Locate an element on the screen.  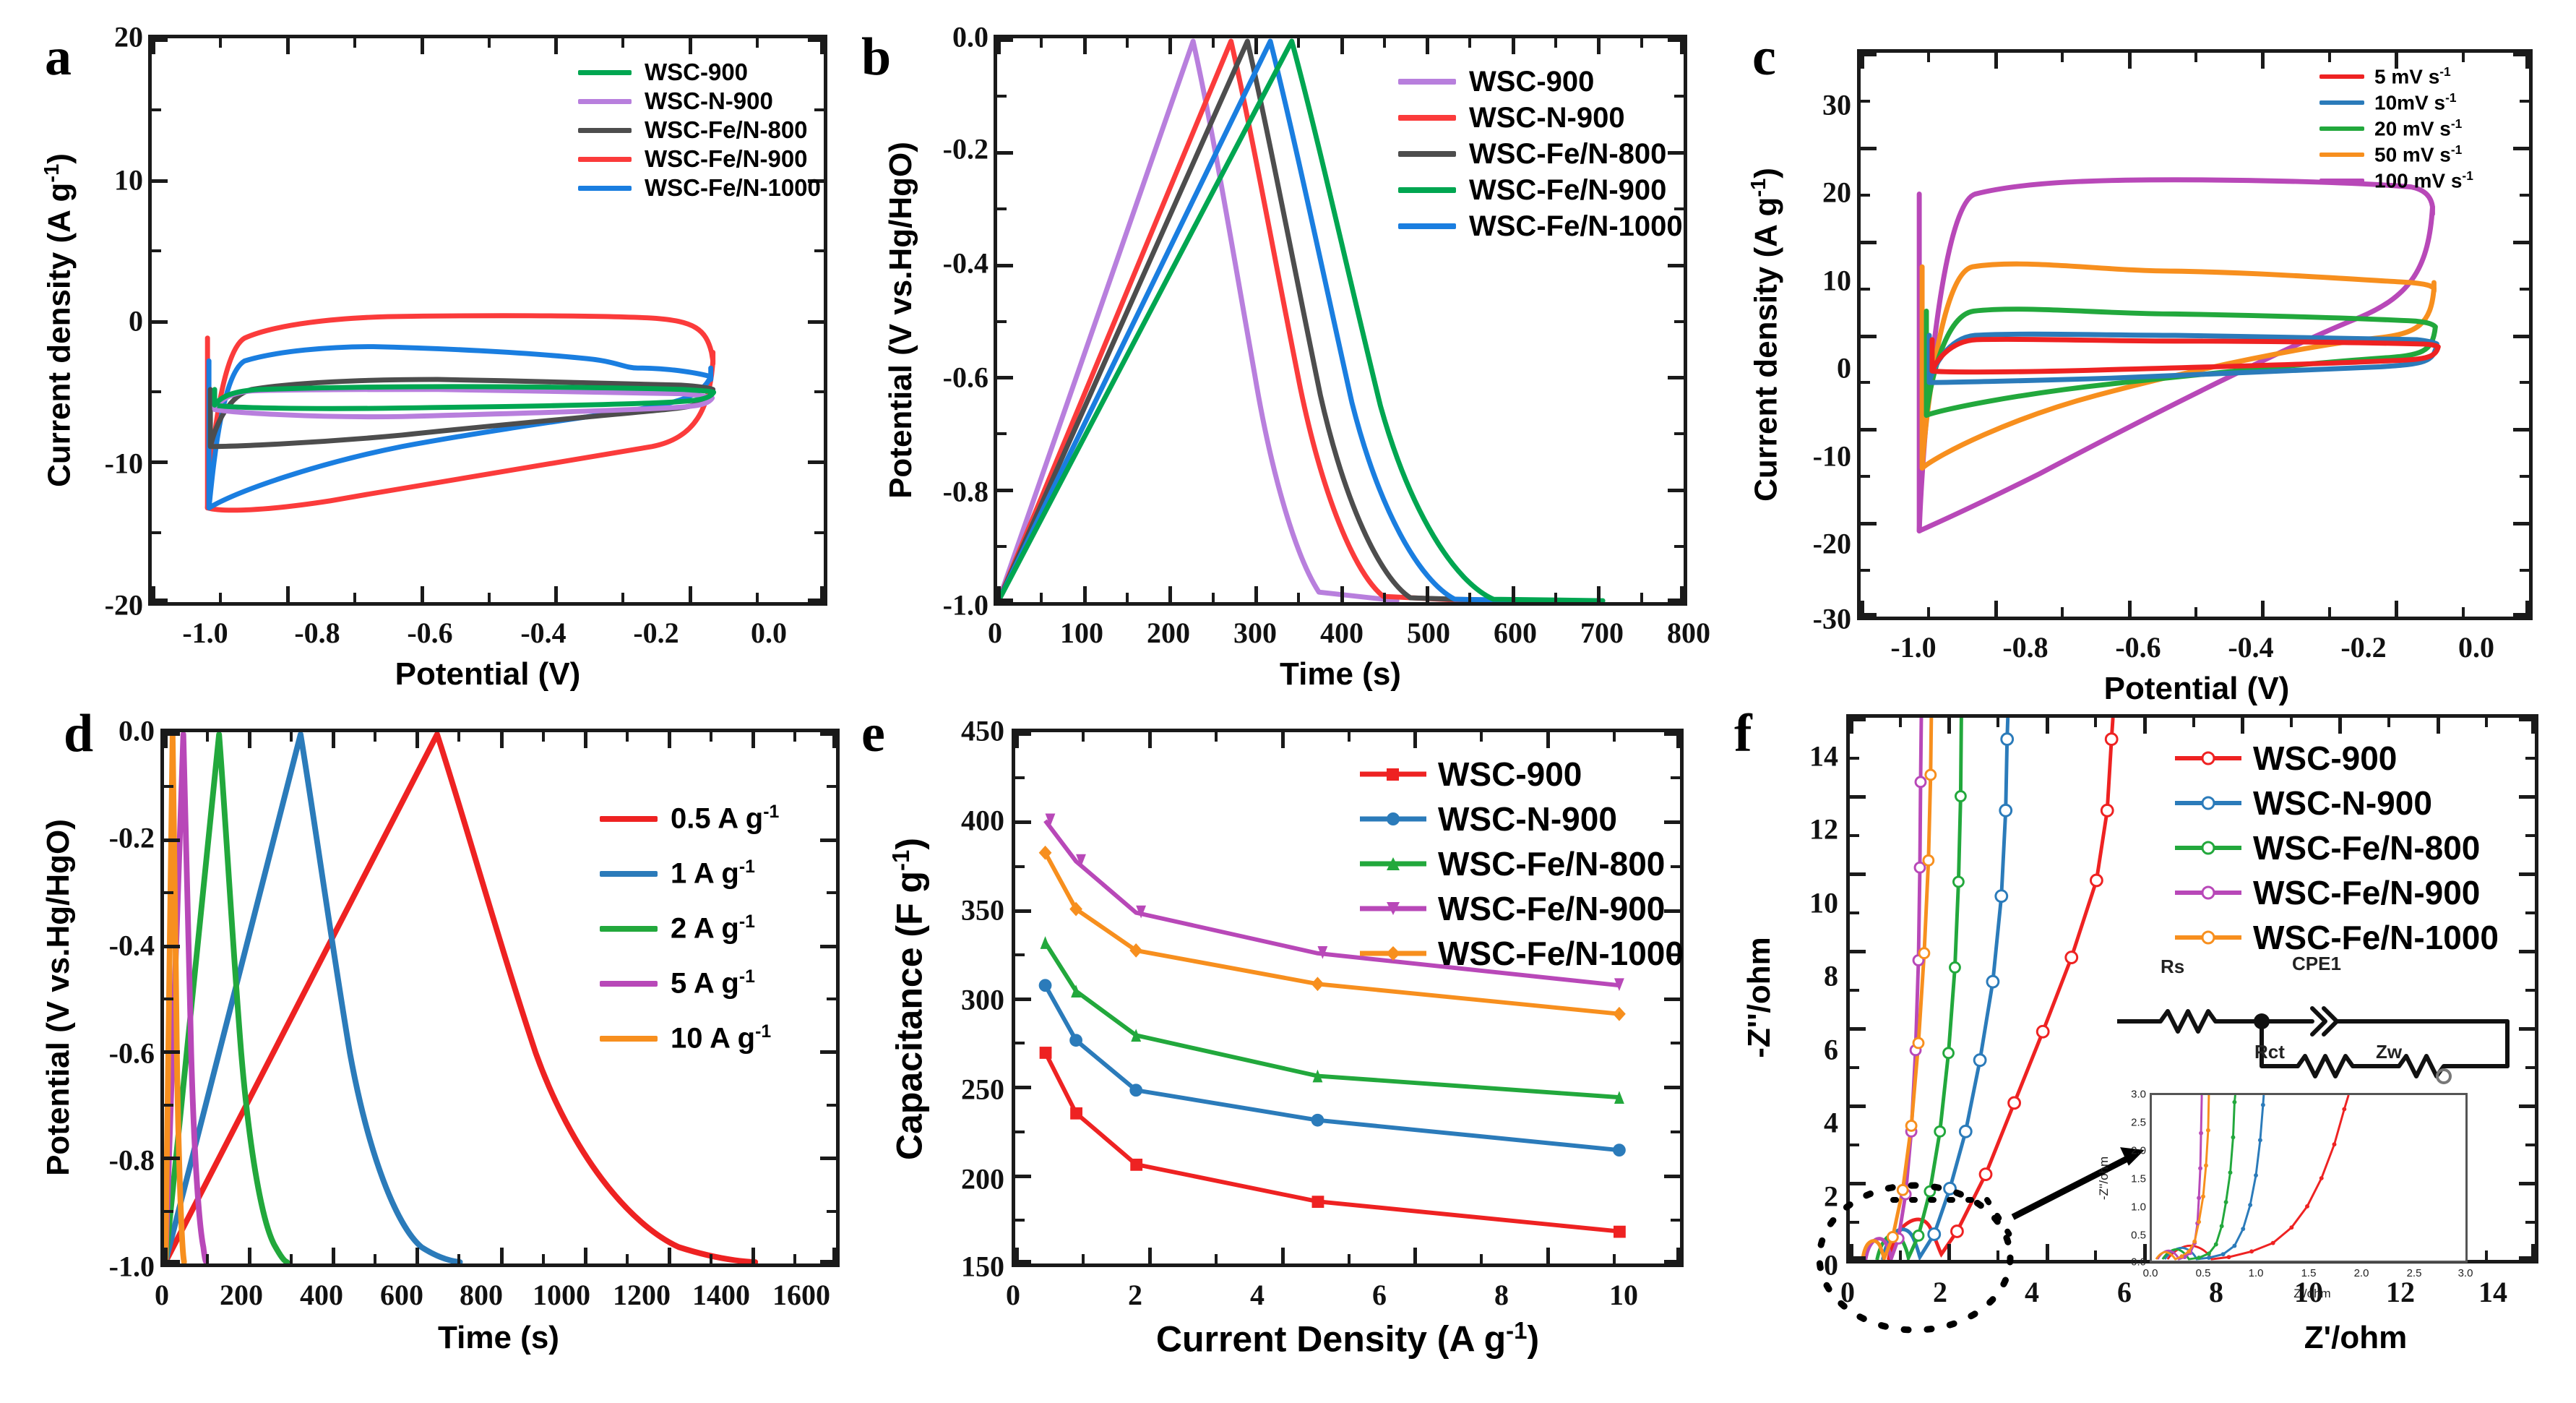
legend-label-text: 100 mV s is located at coordinates (2418, 180).